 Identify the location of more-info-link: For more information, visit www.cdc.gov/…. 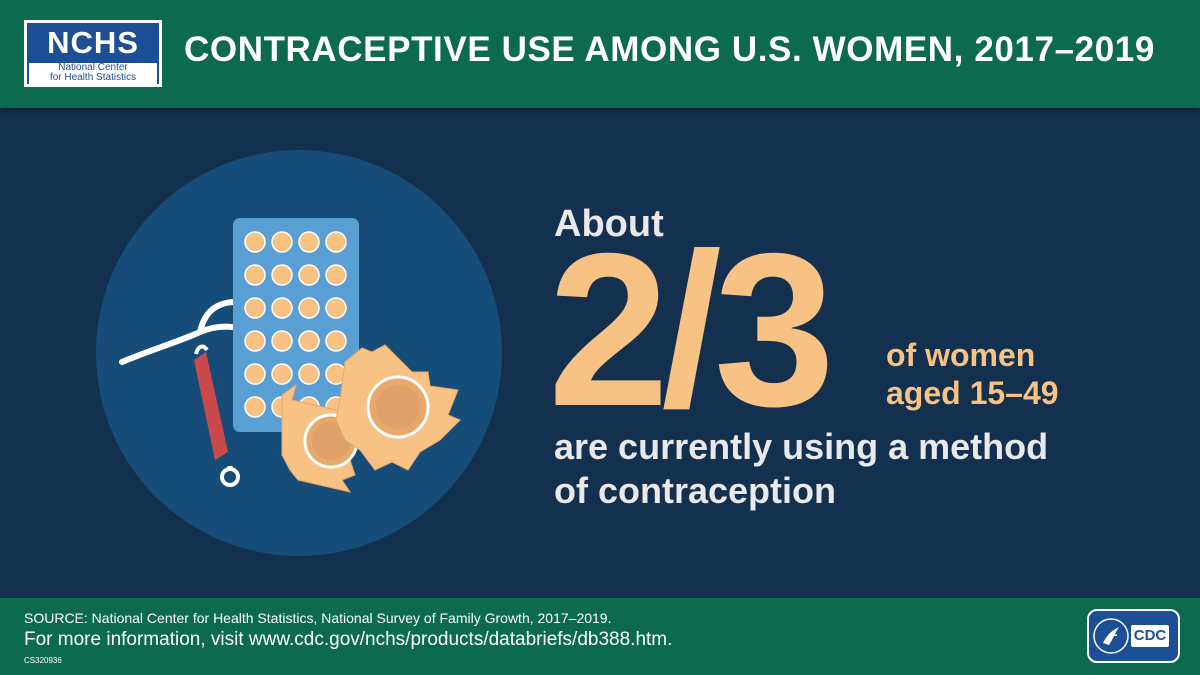
(348, 639).